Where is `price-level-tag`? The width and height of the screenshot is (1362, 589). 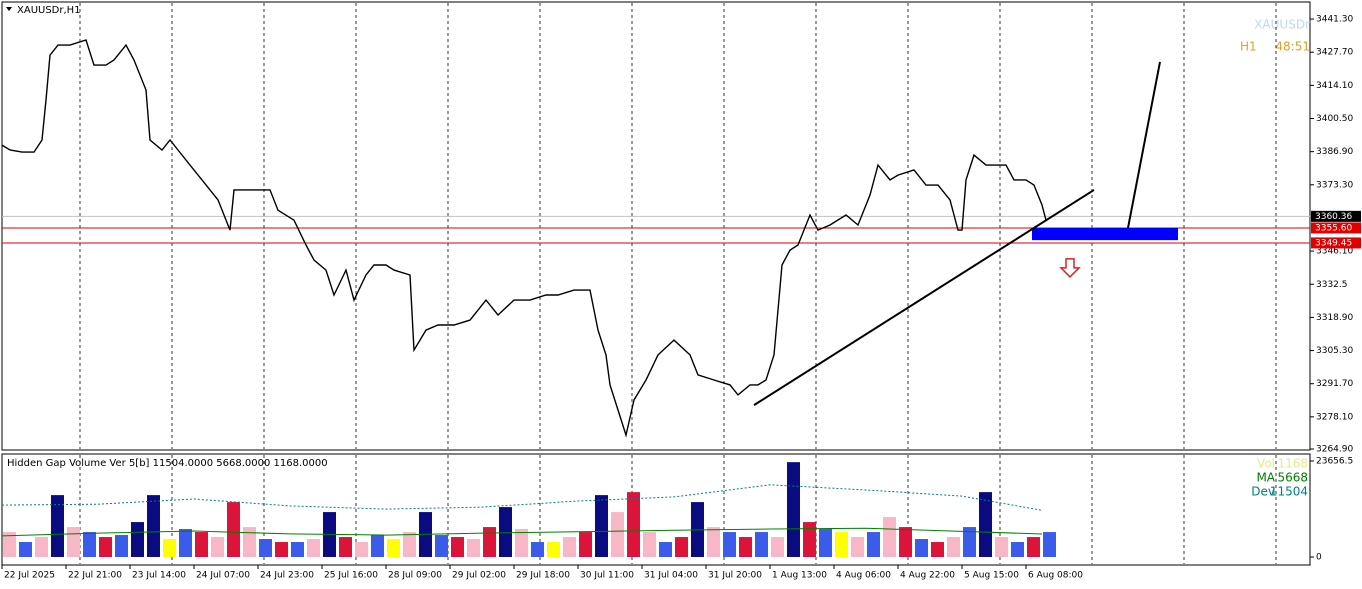 price-level-tag is located at coordinates (1336, 243).